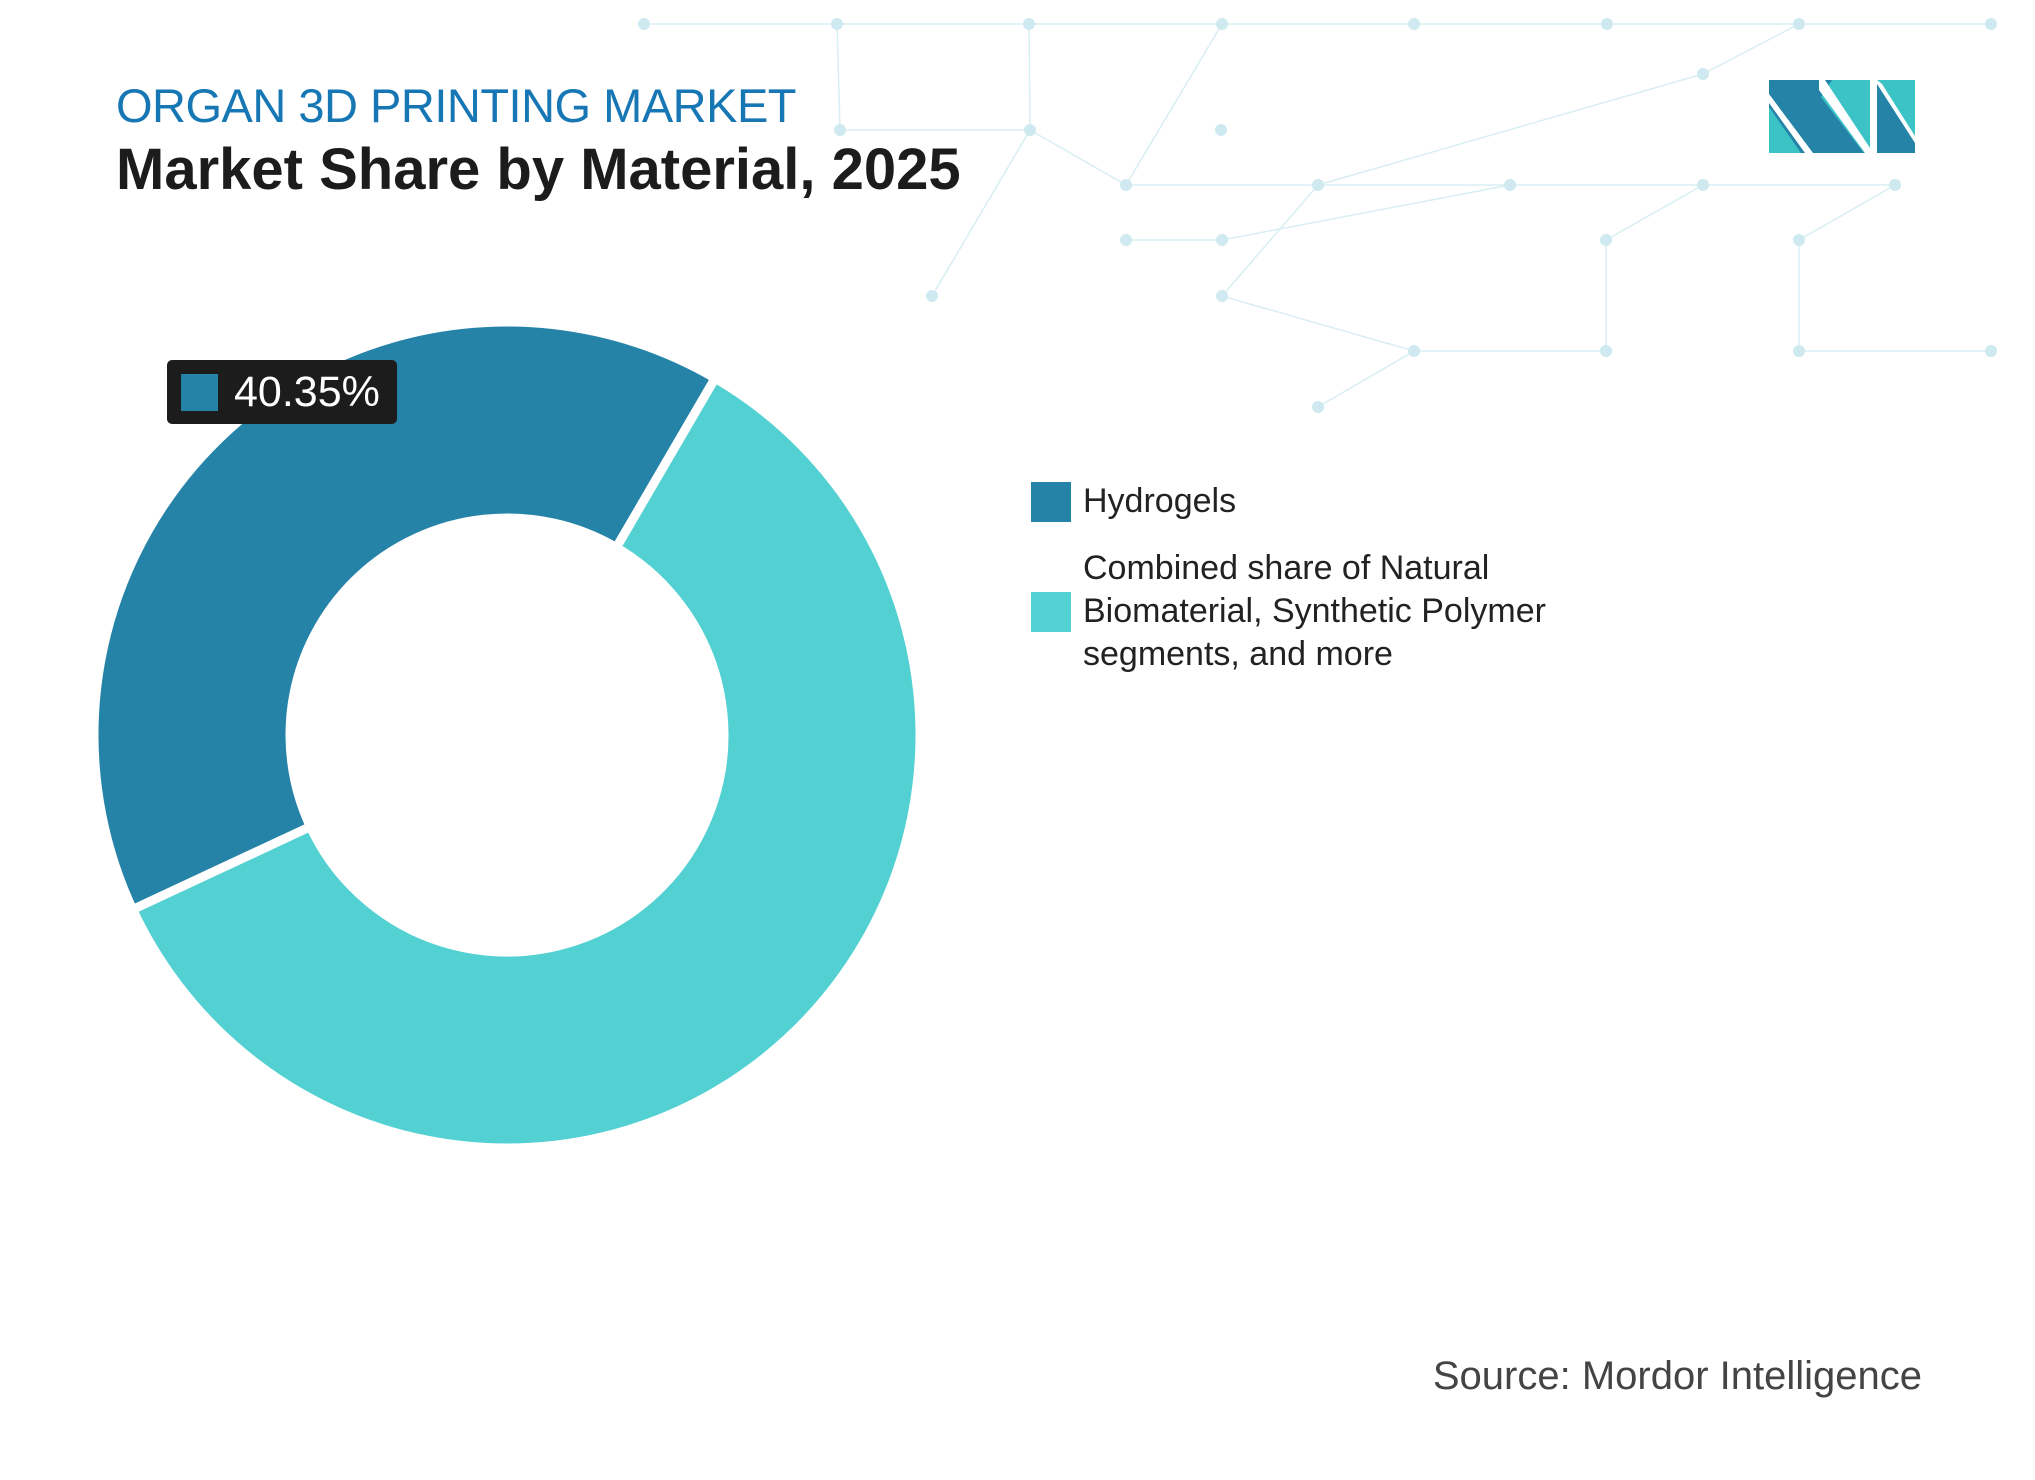  I want to click on chart-title: Market Share by Material, 2025, so click(538, 169).